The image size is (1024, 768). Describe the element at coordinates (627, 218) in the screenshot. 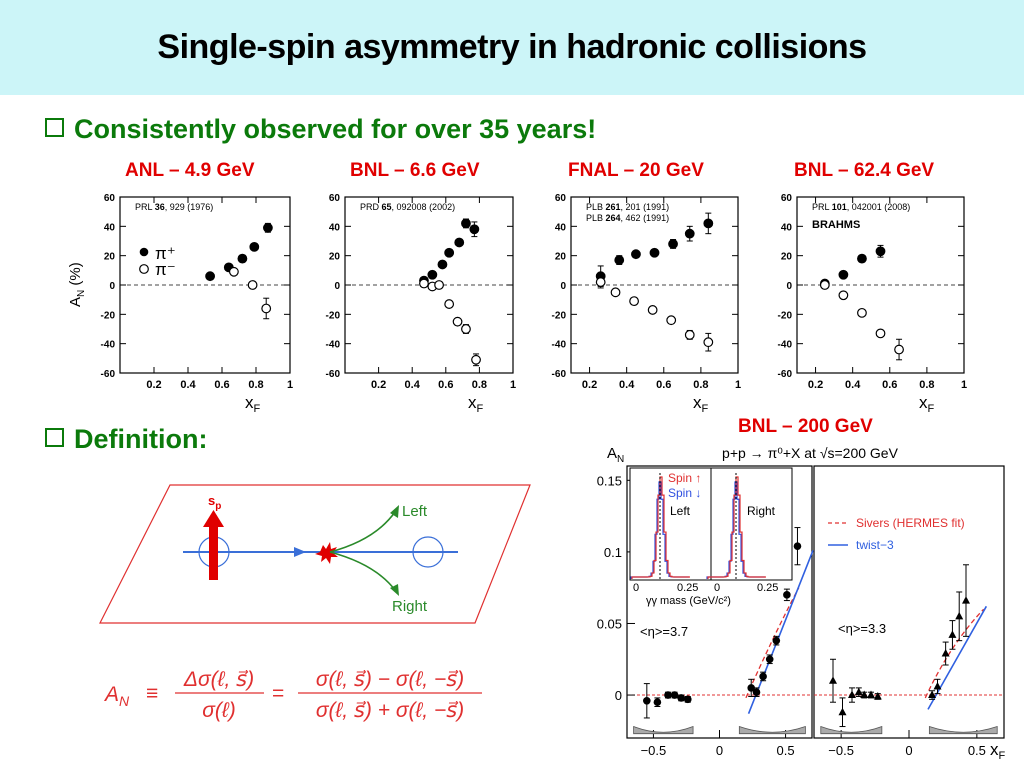

I see `reference-text: PLB 264, 462 (1991)` at that location.